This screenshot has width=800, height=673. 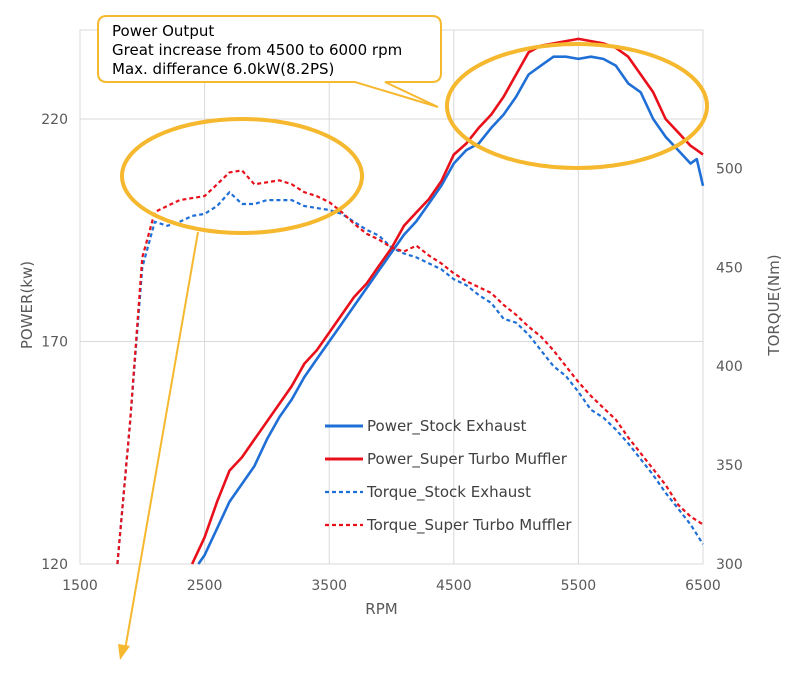 I want to click on legend-item: Power_Stock Exhaust, so click(x=426, y=426).